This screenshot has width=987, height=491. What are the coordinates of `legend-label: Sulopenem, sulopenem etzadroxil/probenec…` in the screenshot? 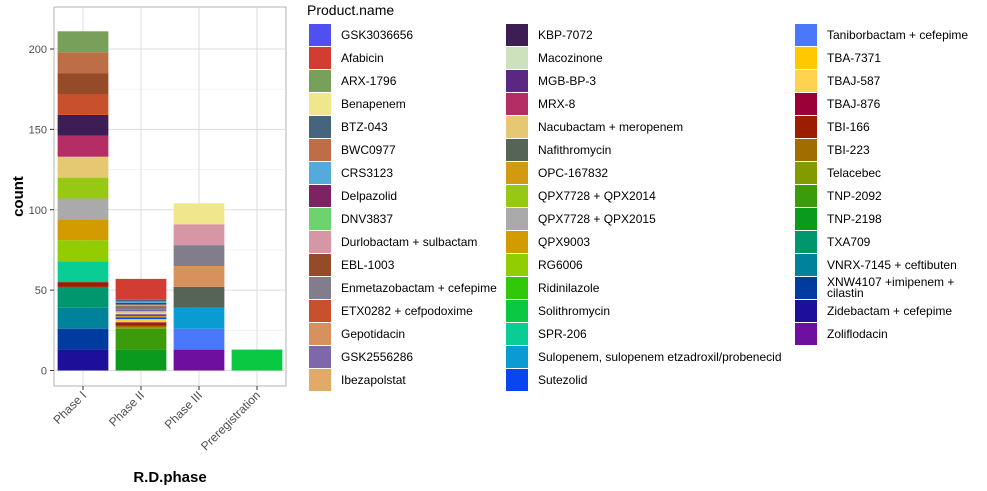 It's located at (660, 357).